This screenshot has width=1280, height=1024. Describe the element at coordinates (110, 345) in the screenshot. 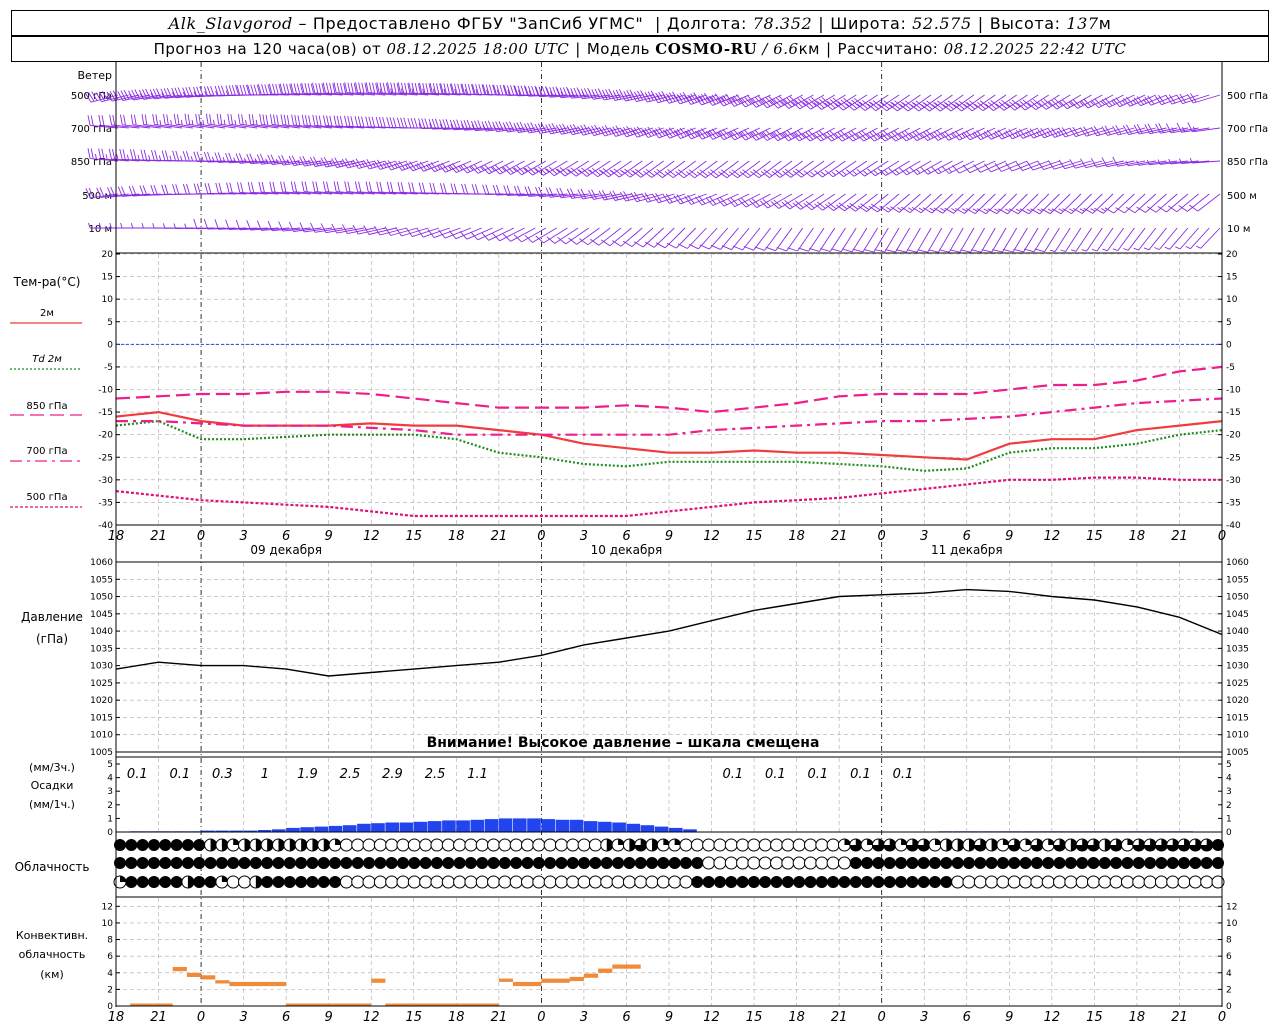

I see `temp-tick-label-left: 0` at that location.